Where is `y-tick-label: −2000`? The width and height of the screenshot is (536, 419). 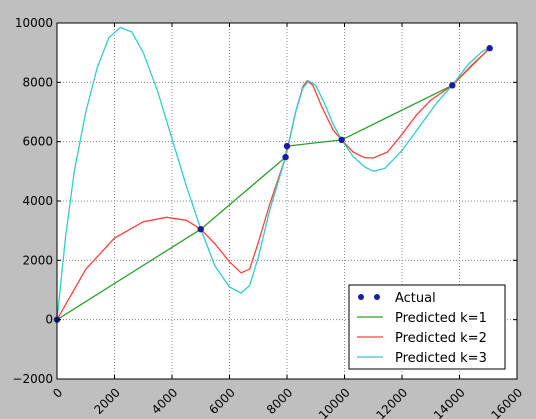
y-tick-label: −2000 is located at coordinates (32, 379).